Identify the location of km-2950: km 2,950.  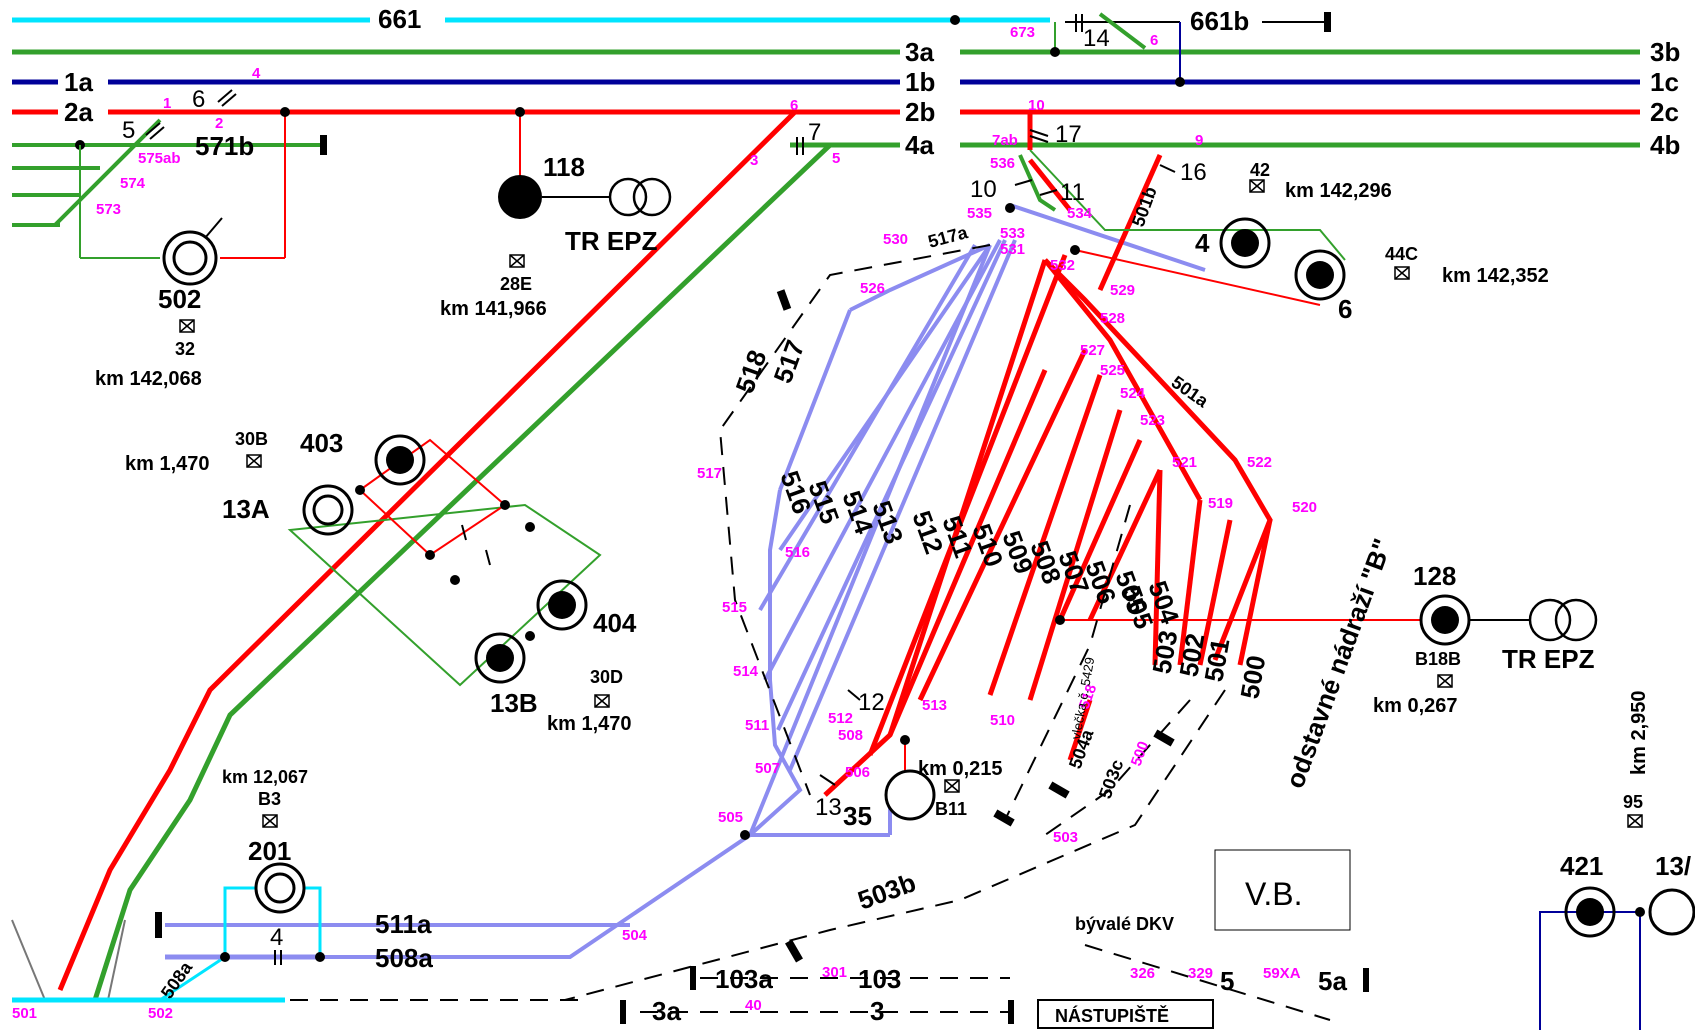
(1639, 732).